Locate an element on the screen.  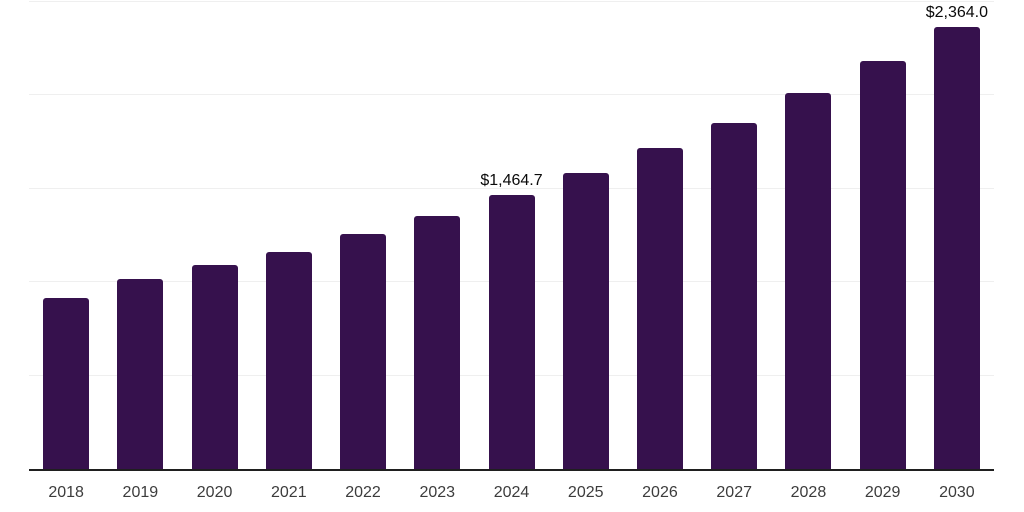
x-tick-2024: 2024 is located at coordinates (511, 492).